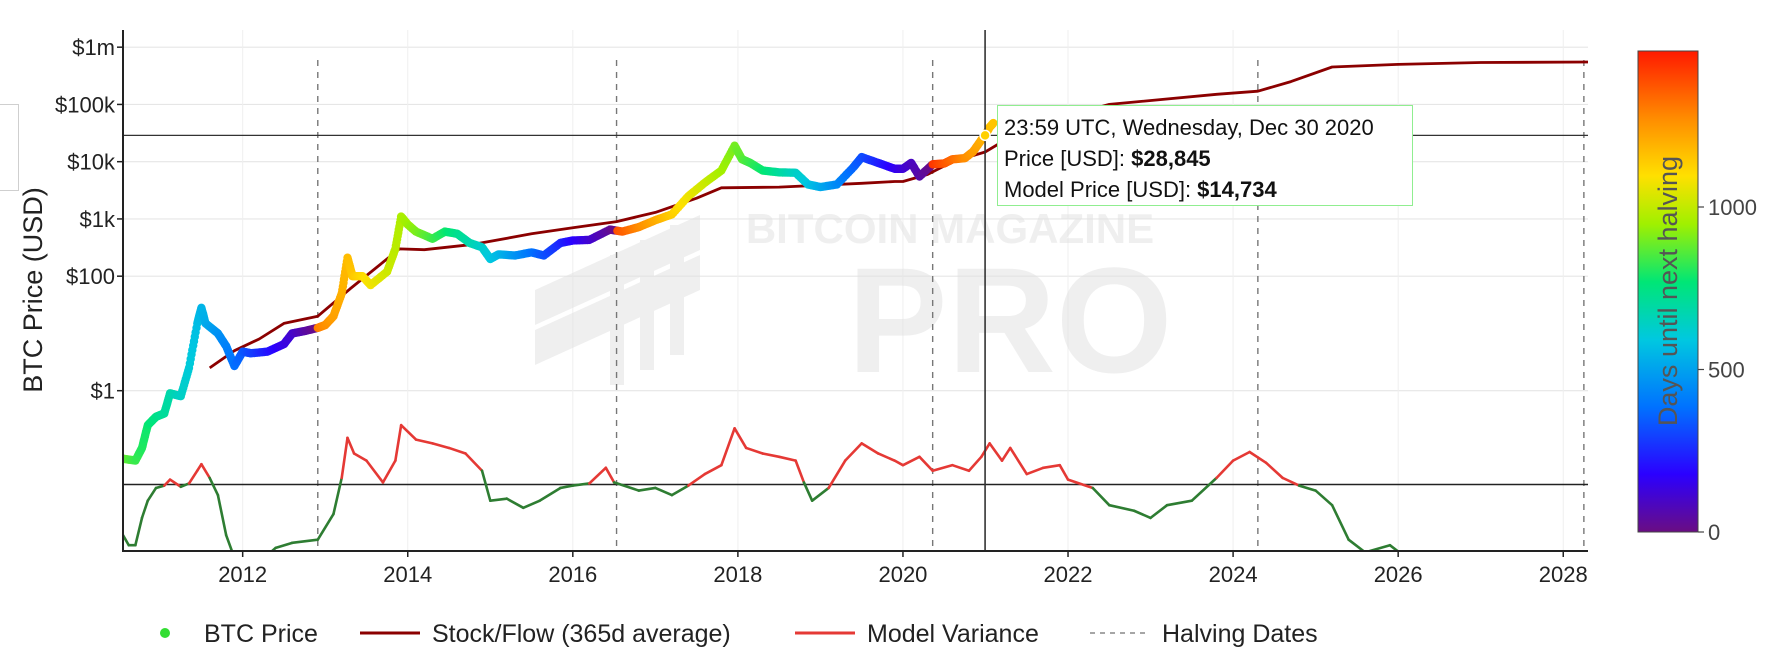 Image resolution: width=1778 pixels, height=659 pixels. What do you see at coordinates (993, 123) in the screenshot?
I see `btc-price-point` at bounding box center [993, 123].